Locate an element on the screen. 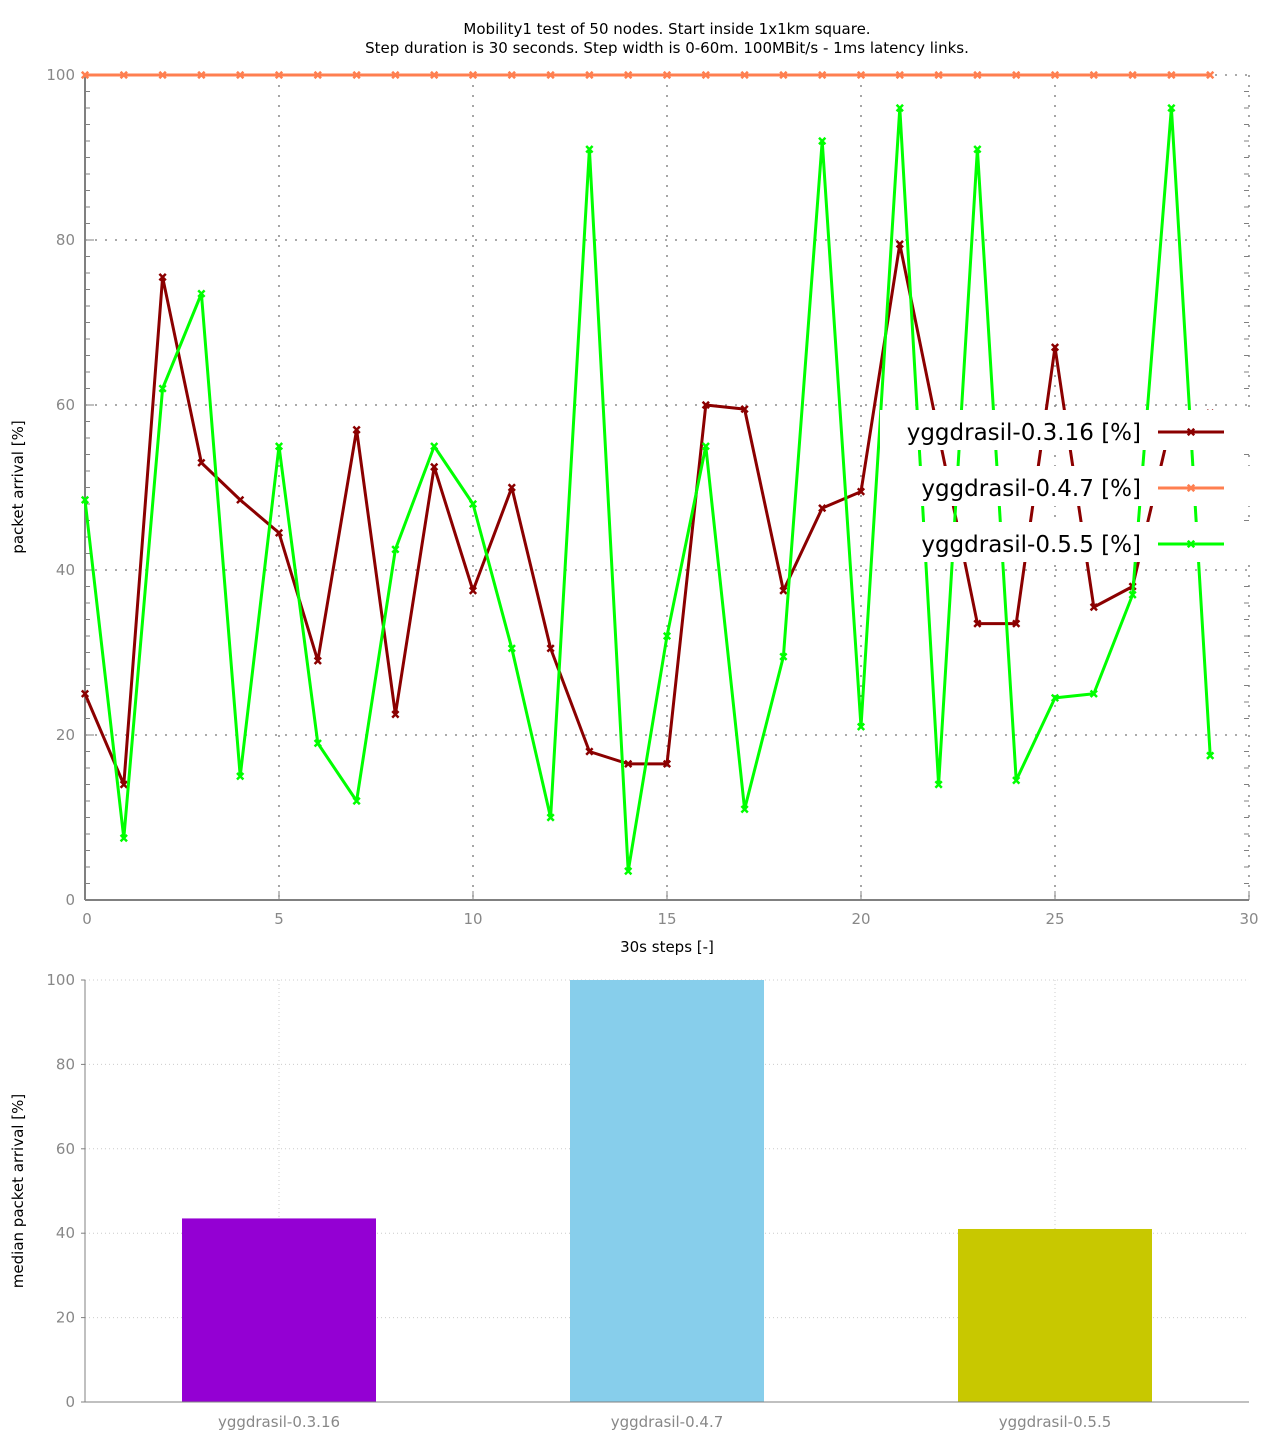 The image size is (1280, 1440). line-chart-x-tick-label: 25 is located at coordinates (1054, 919).